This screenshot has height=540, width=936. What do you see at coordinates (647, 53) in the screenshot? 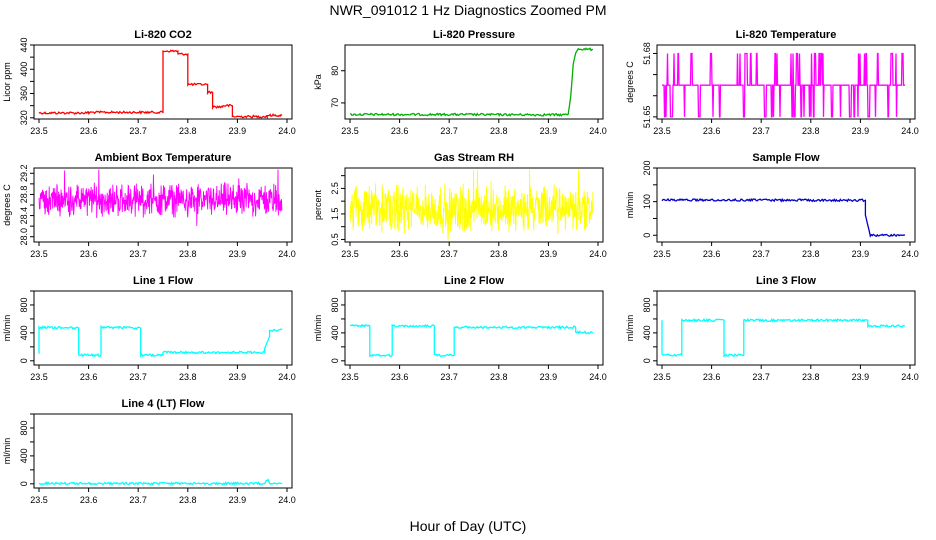
I see `y-tick-label: 51.68` at bounding box center [647, 53].